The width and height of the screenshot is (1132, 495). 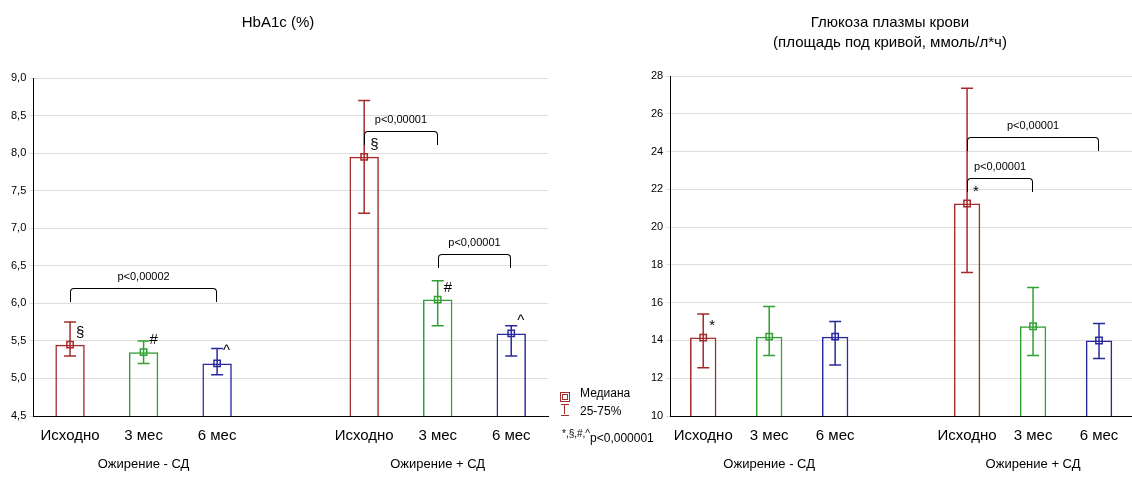 I want to click on y-tick-label: 4,5, so click(x=18, y=415).